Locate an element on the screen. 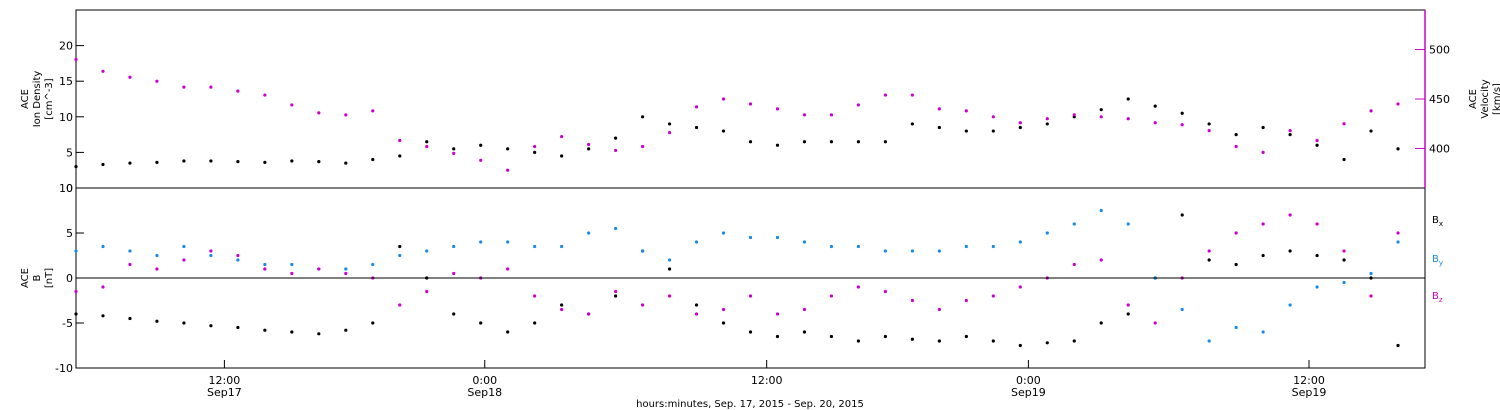 The width and height of the screenshot is (1500, 410). top-left-axis-title-line3: [cm^-3] is located at coordinates (49, 98).